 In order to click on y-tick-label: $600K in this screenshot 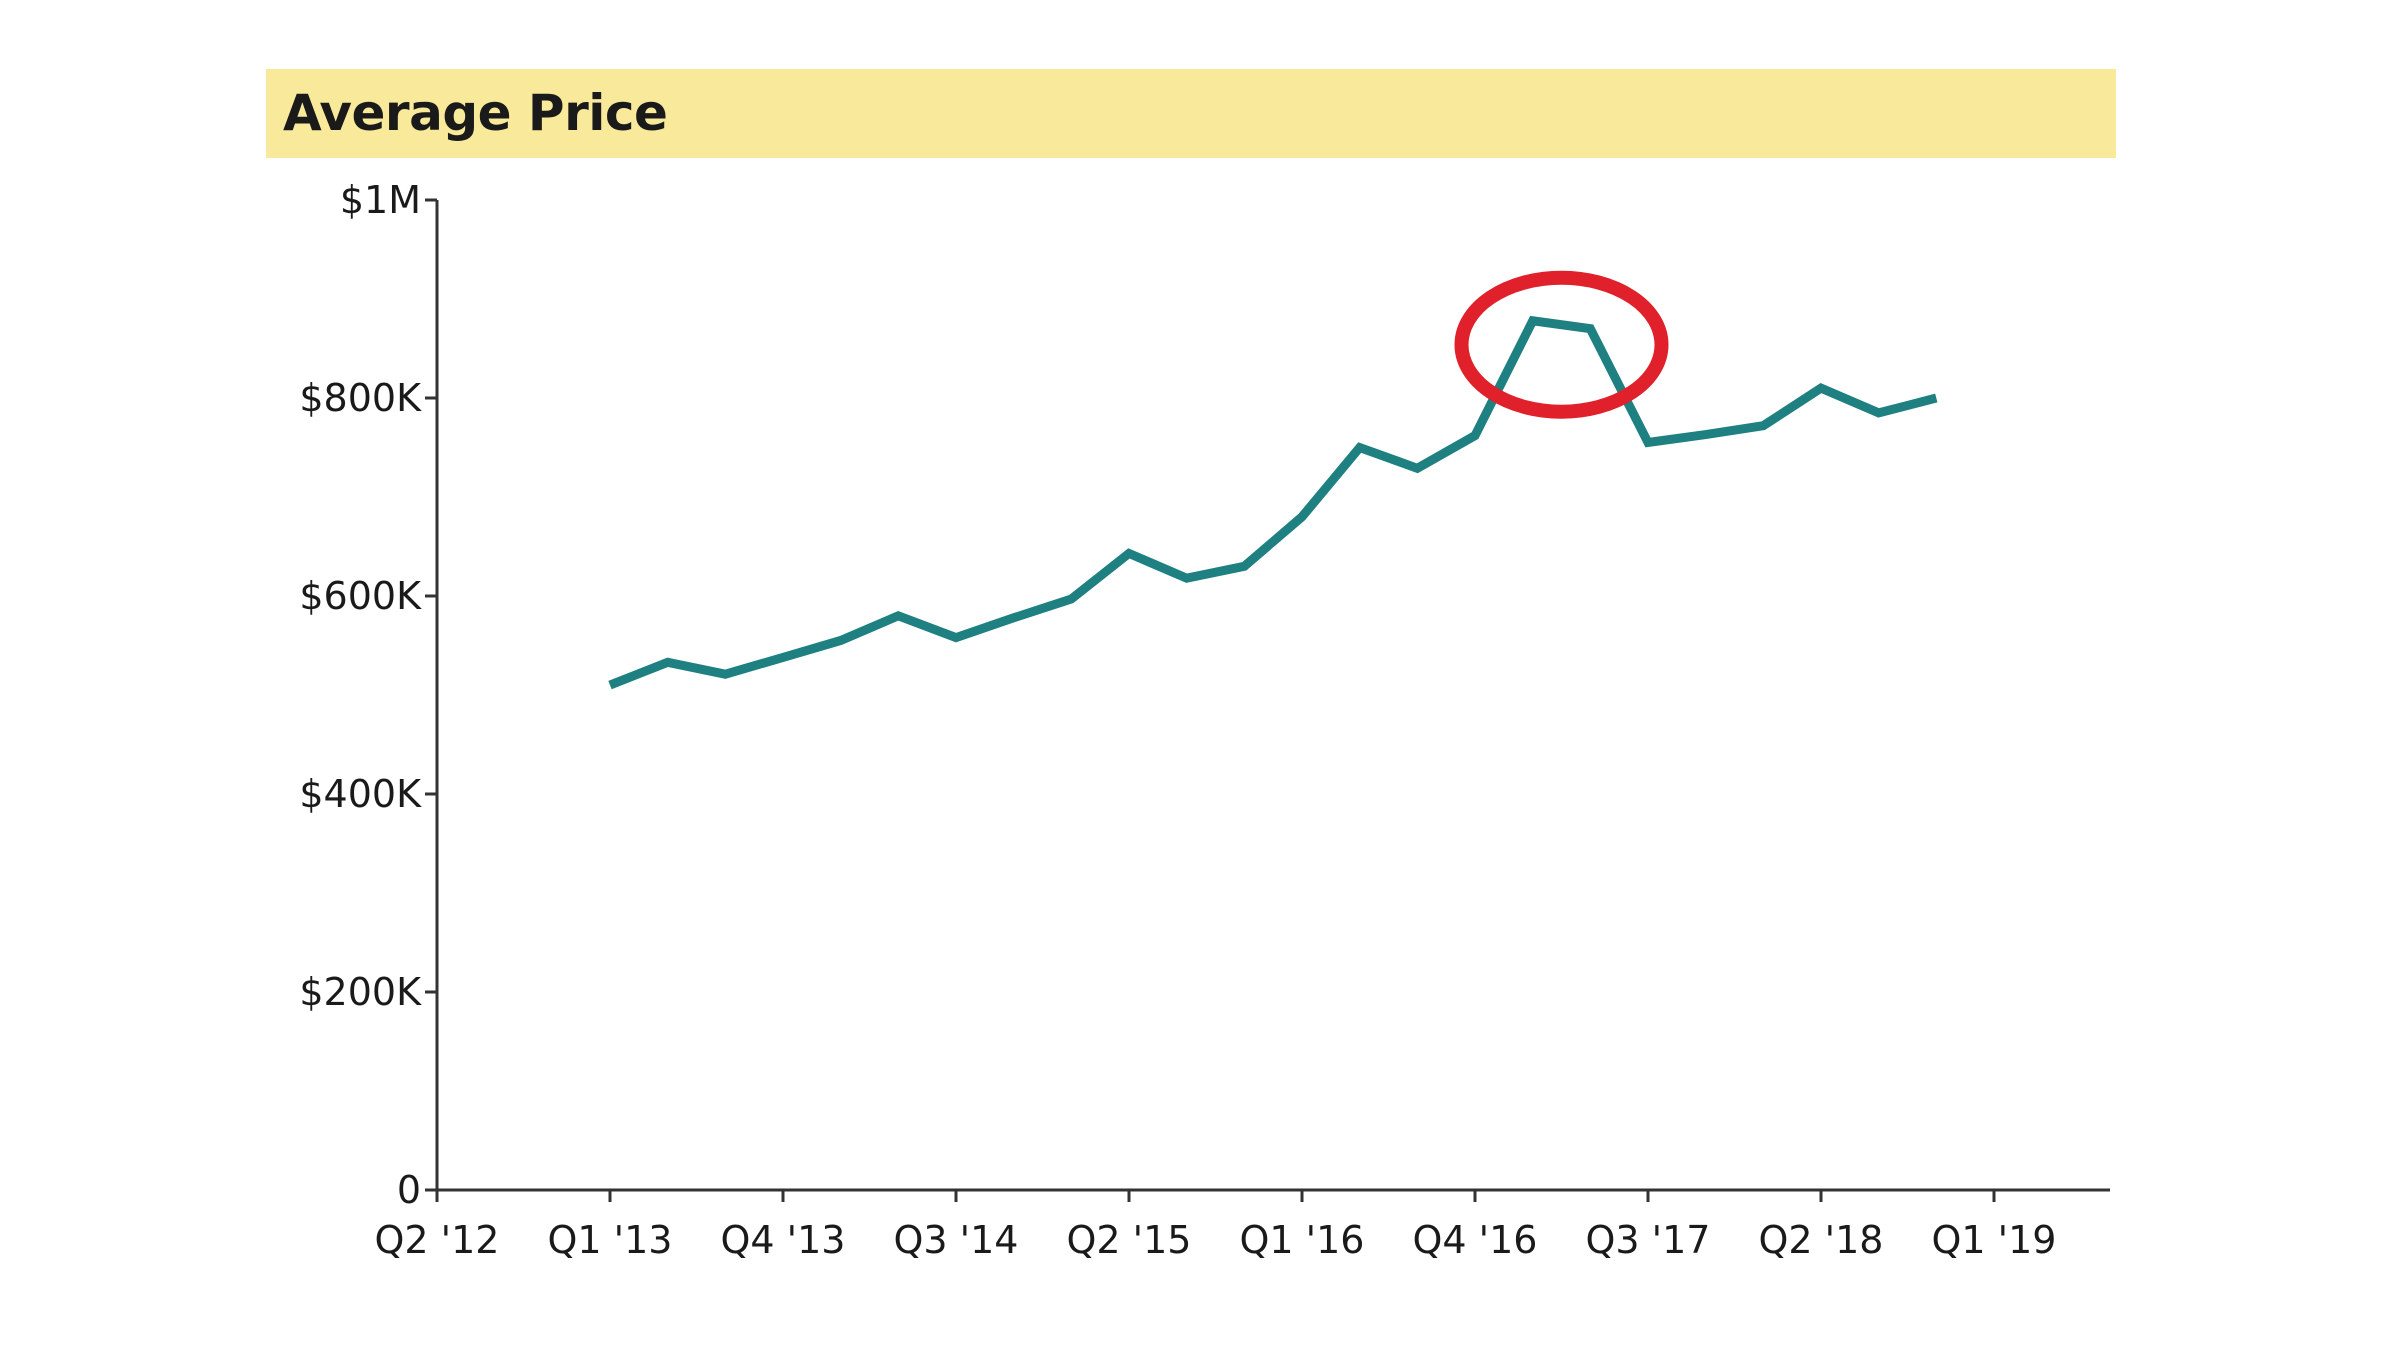, I will do `click(360, 596)`.